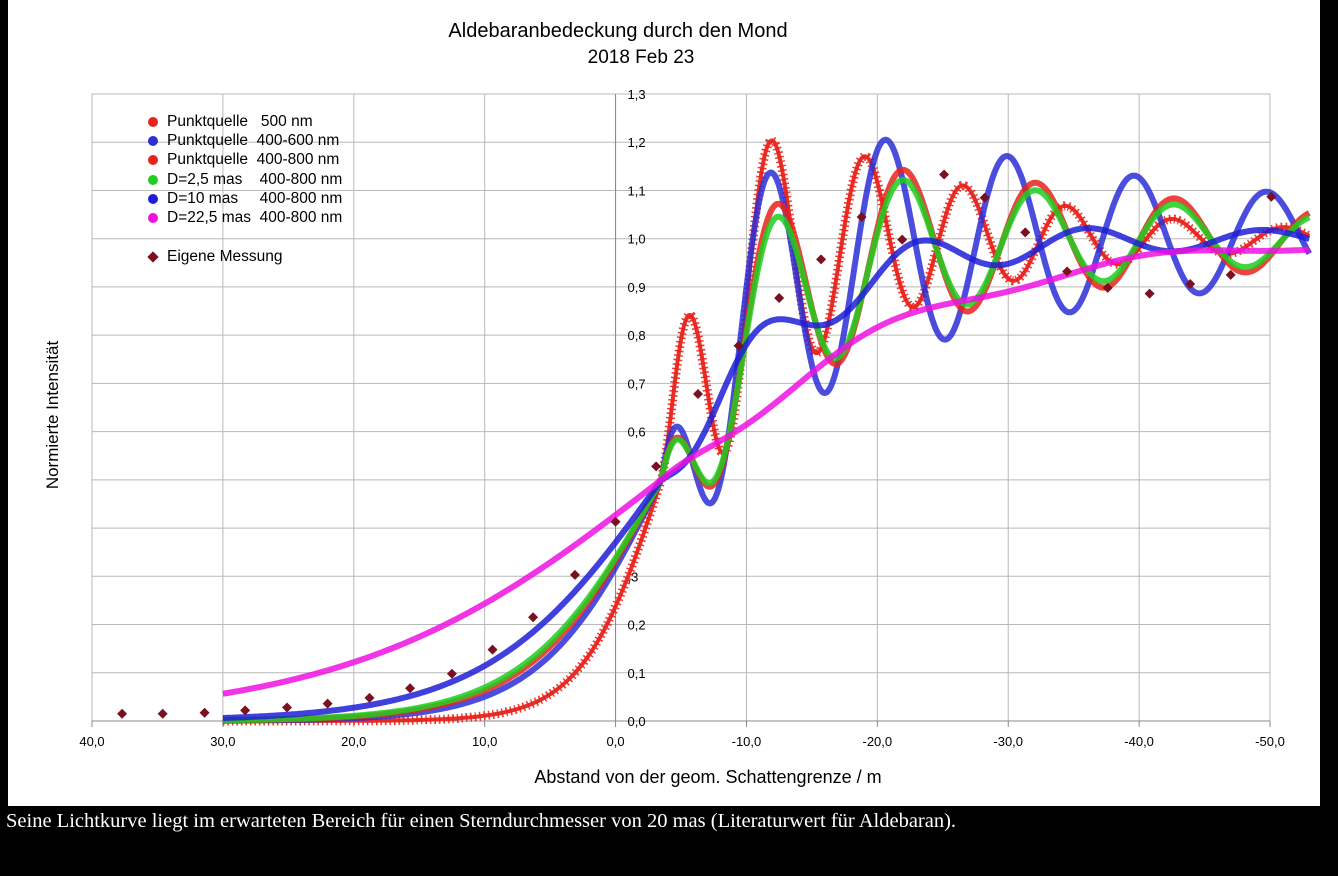  I want to click on x-tick-label: 10,0, so click(484, 741).